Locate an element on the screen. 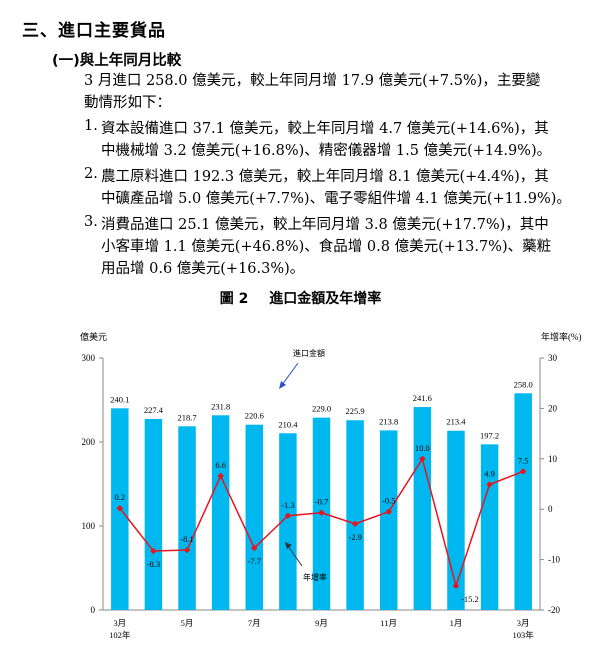 The width and height of the screenshot is (601, 650). bar-value-label: 220.6 is located at coordinates (254, 416).